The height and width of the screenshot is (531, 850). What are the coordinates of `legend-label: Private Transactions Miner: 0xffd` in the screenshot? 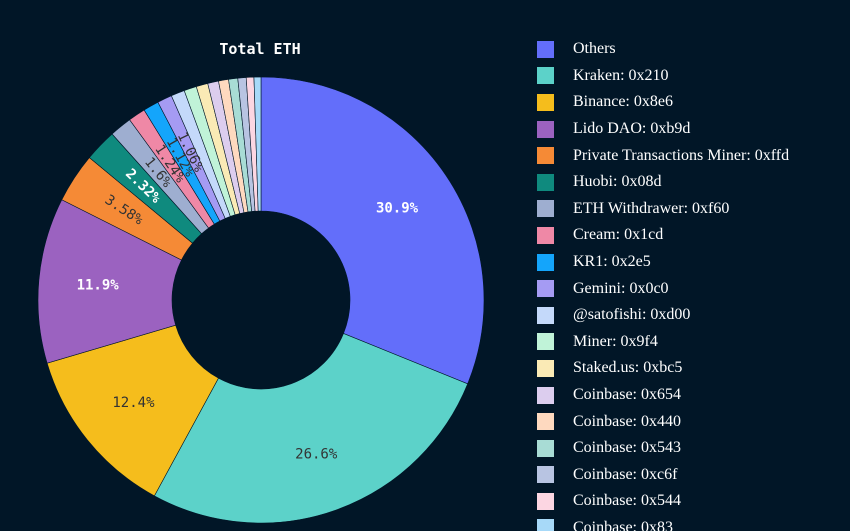 It's located at (681, 155).